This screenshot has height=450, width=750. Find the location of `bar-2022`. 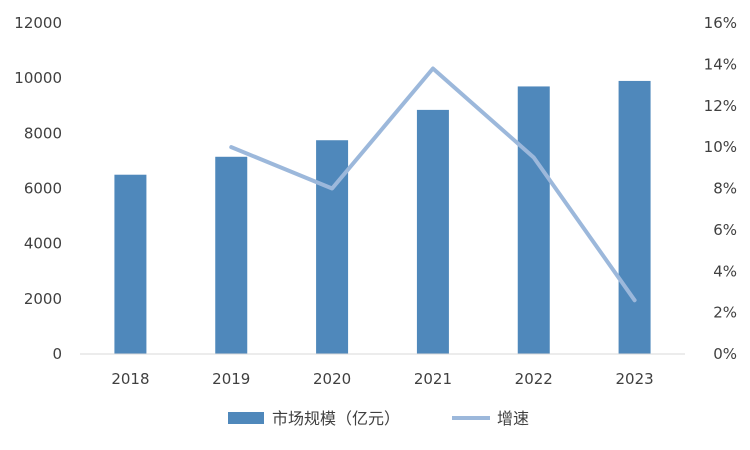

bar-2022 is located at coordinates (533, 220).